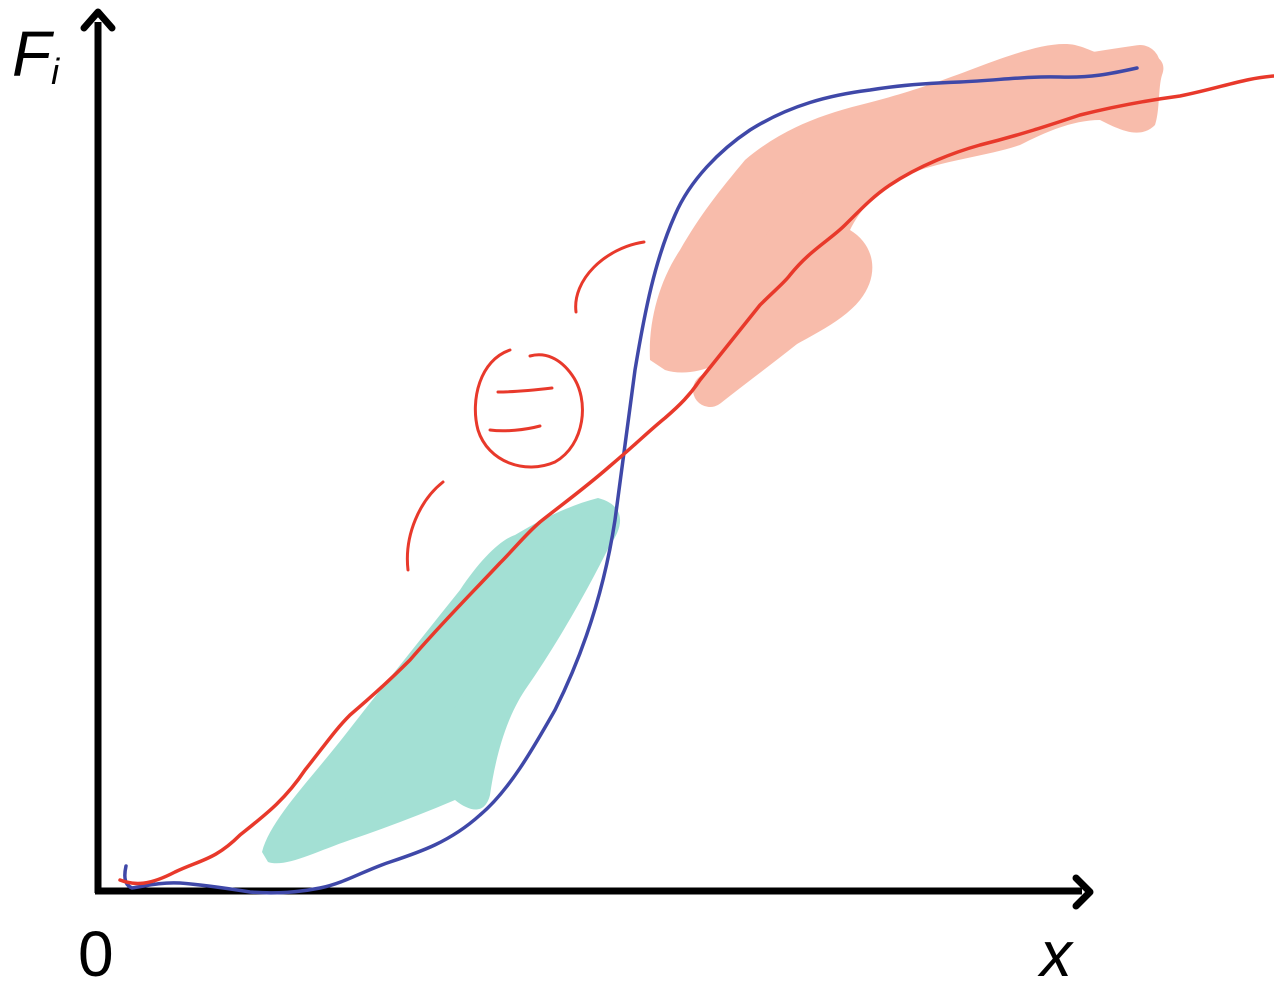 The width and height of the screenshot is (1274, 981). I want to click on annotation-arc-lower, so click(425, 526).